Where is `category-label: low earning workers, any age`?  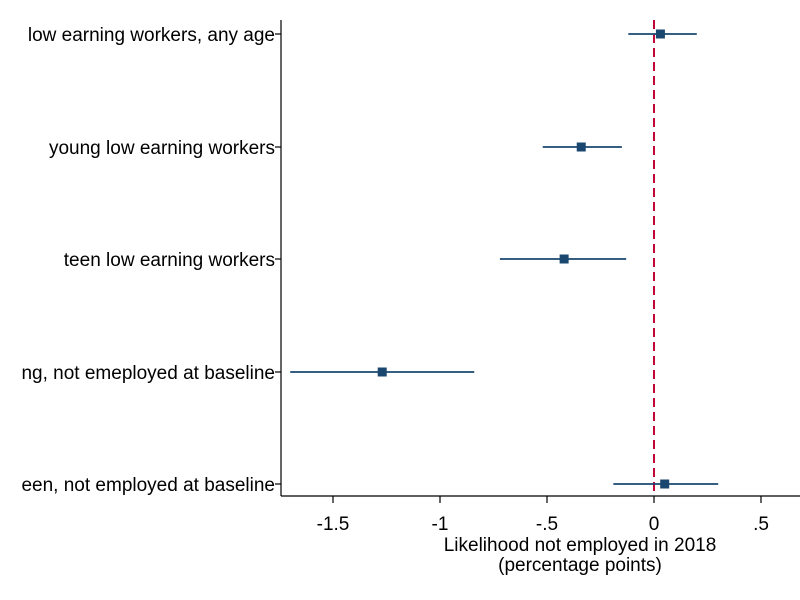 category-label: low earning workers, any age is located at coordinates (151, 35).